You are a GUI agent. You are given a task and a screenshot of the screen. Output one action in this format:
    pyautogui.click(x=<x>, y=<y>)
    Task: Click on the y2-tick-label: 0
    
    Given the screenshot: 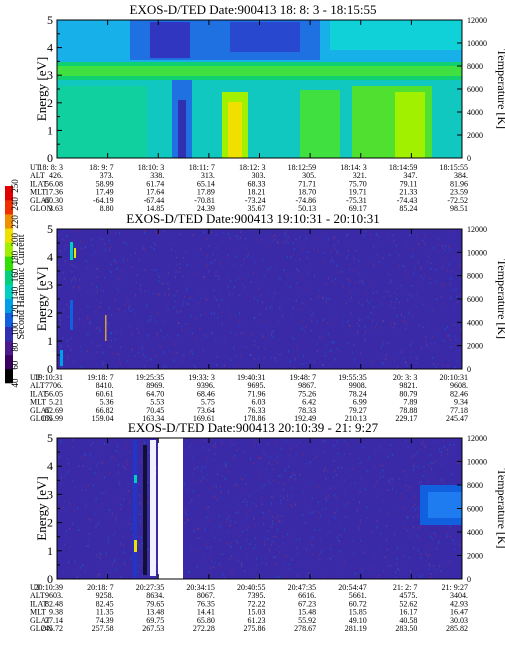 What is the action you would take?
    pyautogui.click(x=469, y=369)
    